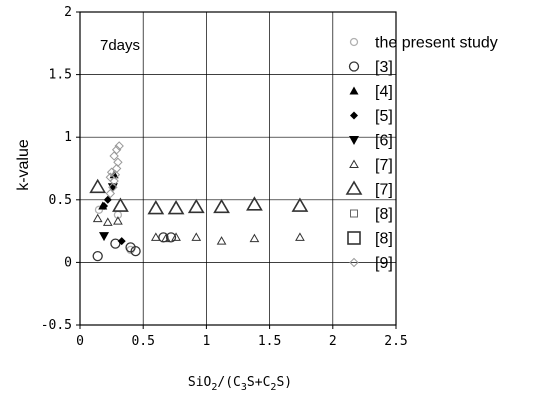  Describe the element at coordinates (206, 341) in the screenshot. I see `x-tick-label: 1` at that location.